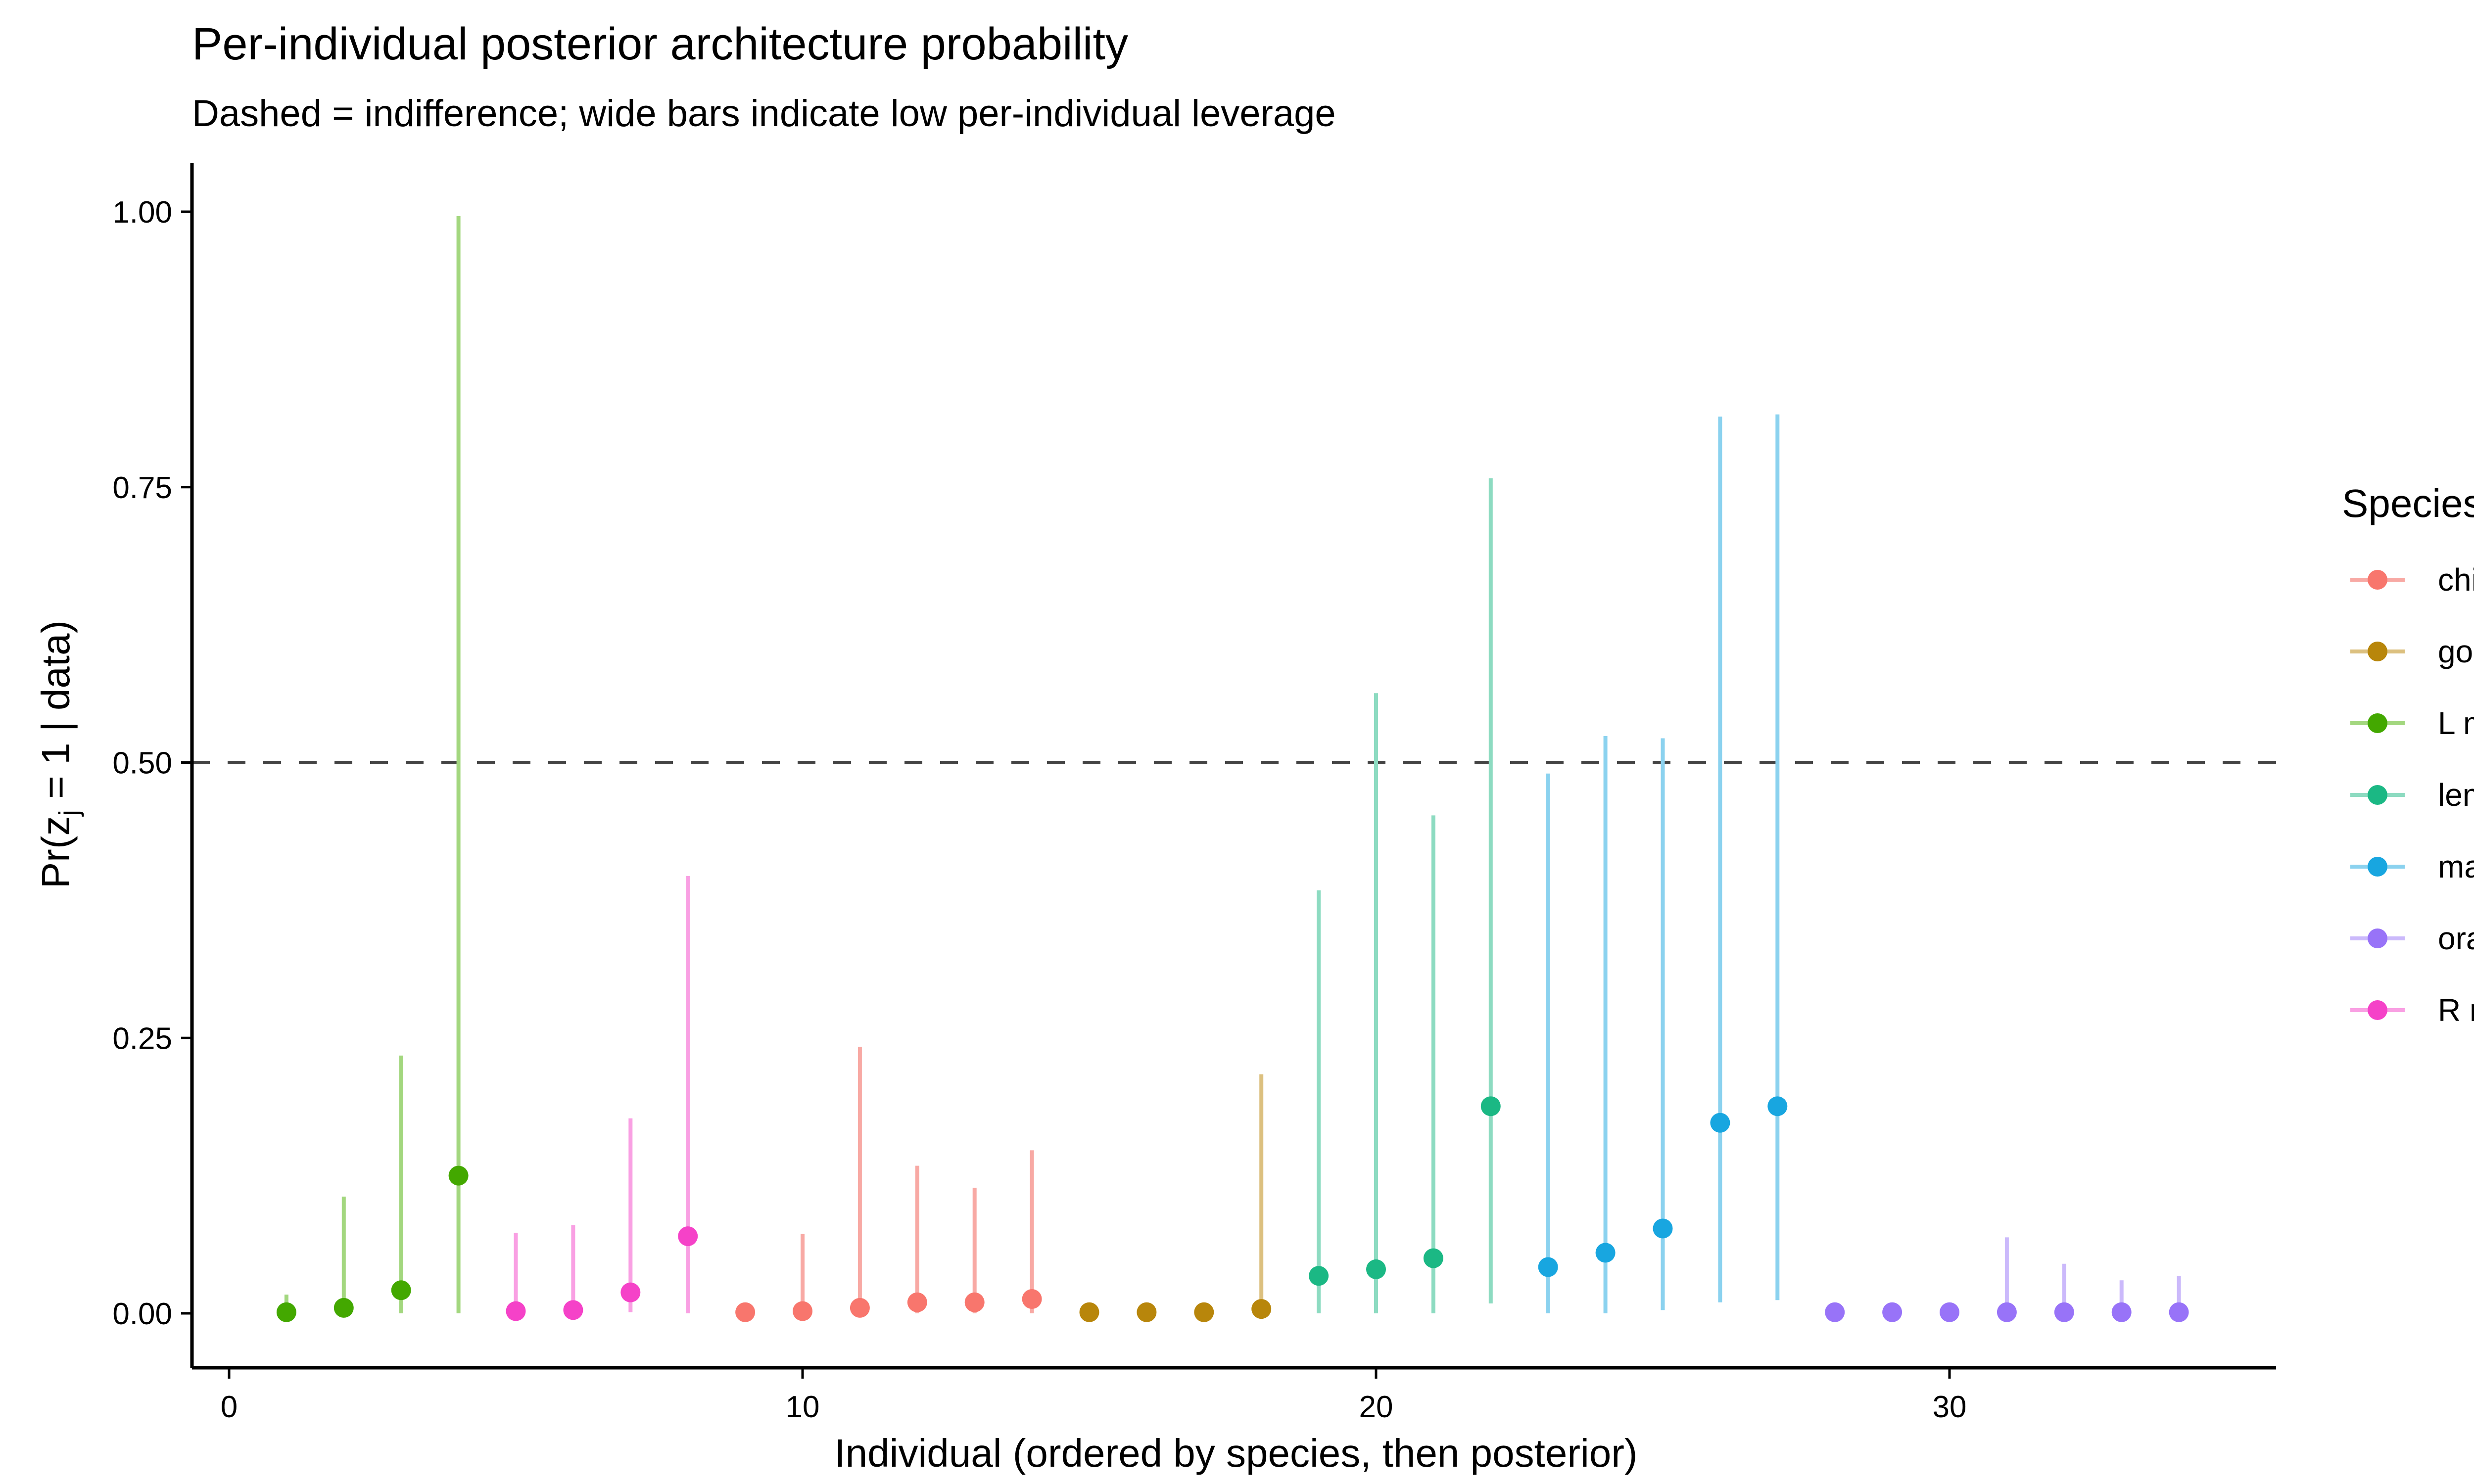  What do you see at coordinates (2456, 723) in the screenshot?
I see `legend-label: L macaques` at bounding box center [2456, 723].